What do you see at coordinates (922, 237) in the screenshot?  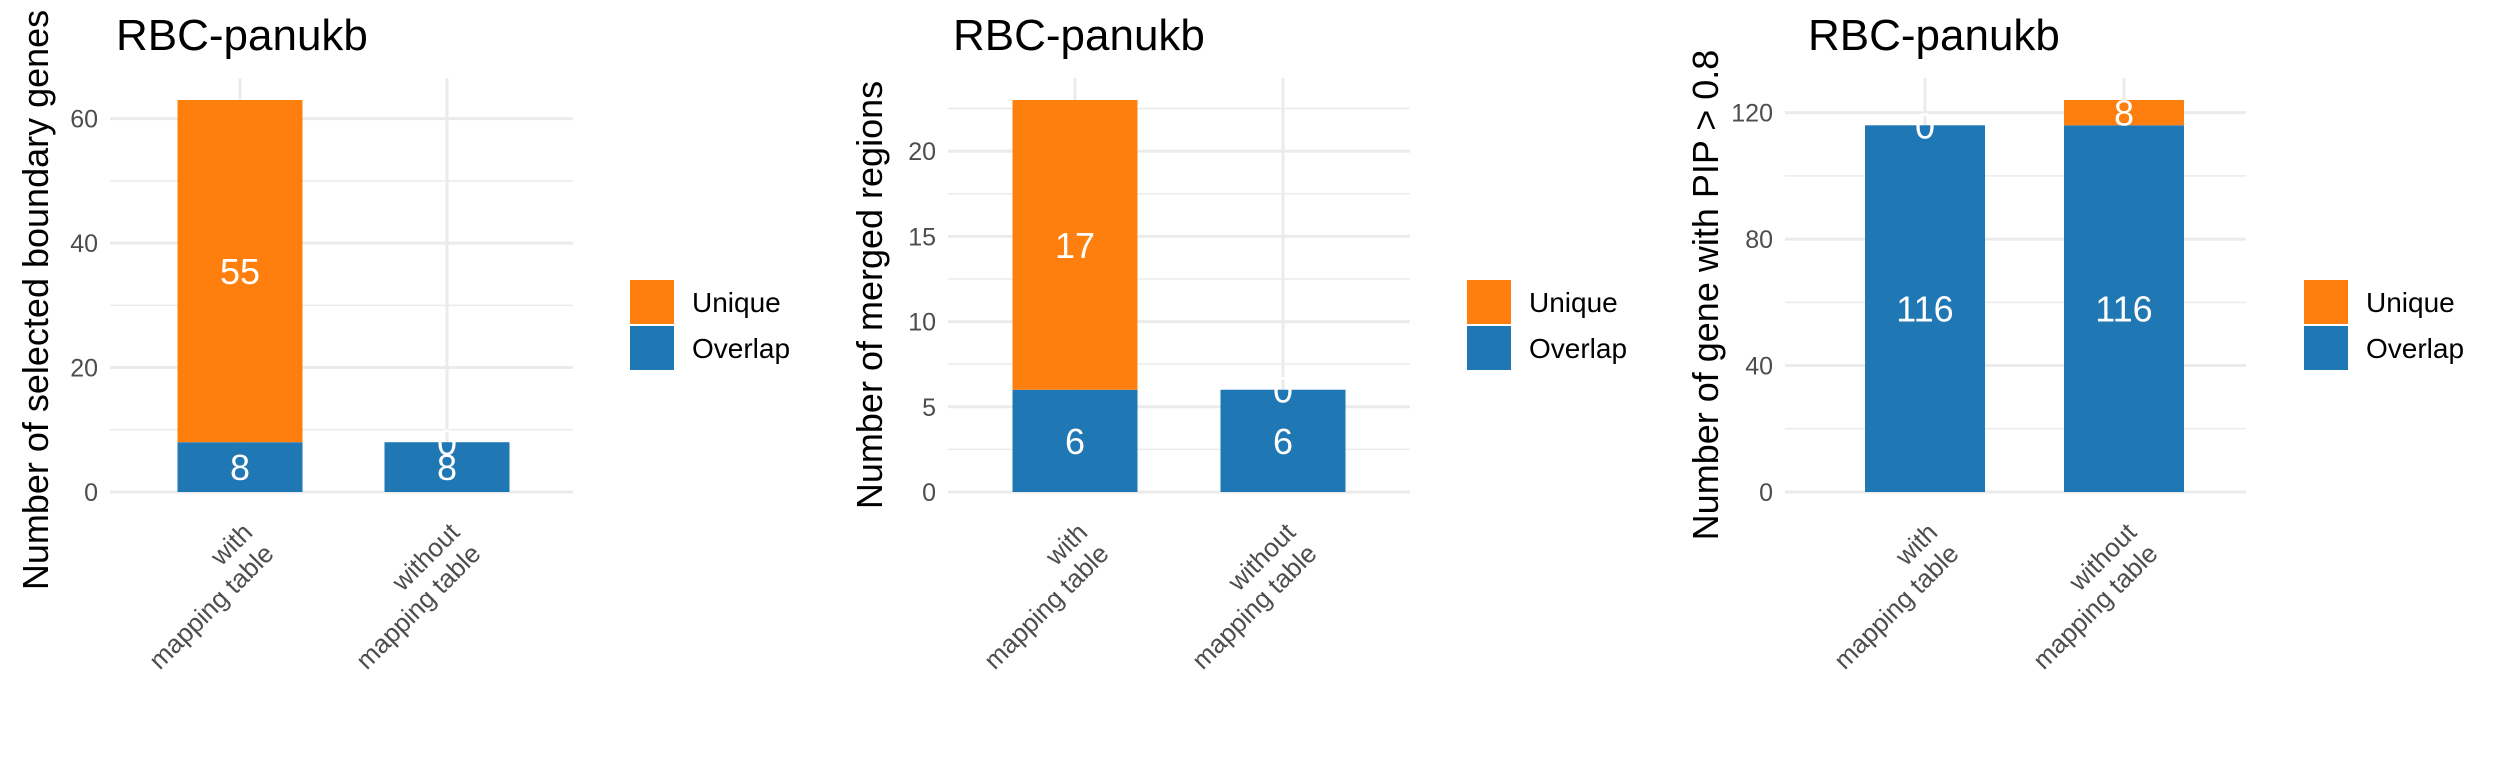 I see `y-tick-label: 15` at bounding box center [922, 237].